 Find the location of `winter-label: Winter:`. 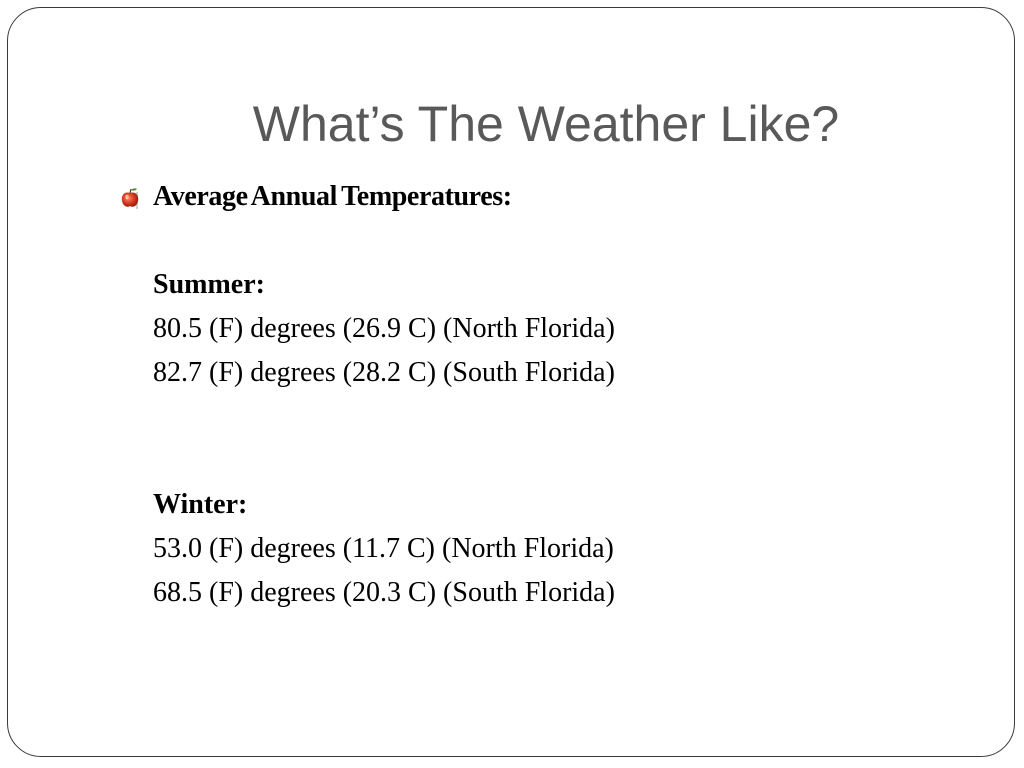

winter-label: Winter: is located at coordinates (200, 504).